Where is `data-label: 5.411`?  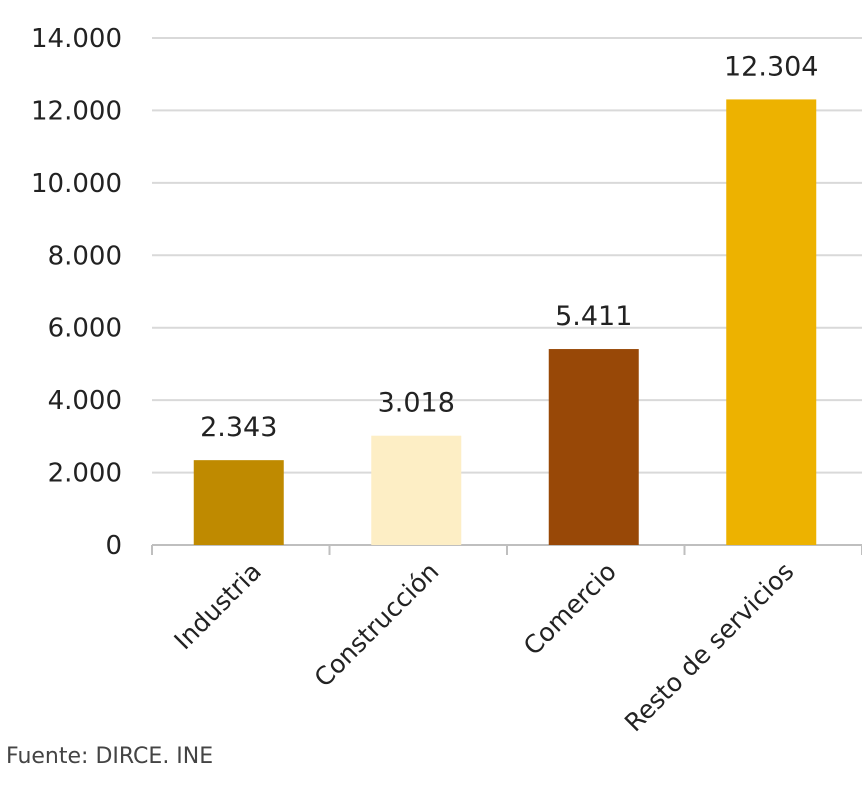 data-label: 5.411 is located at coordinates (593, 316).